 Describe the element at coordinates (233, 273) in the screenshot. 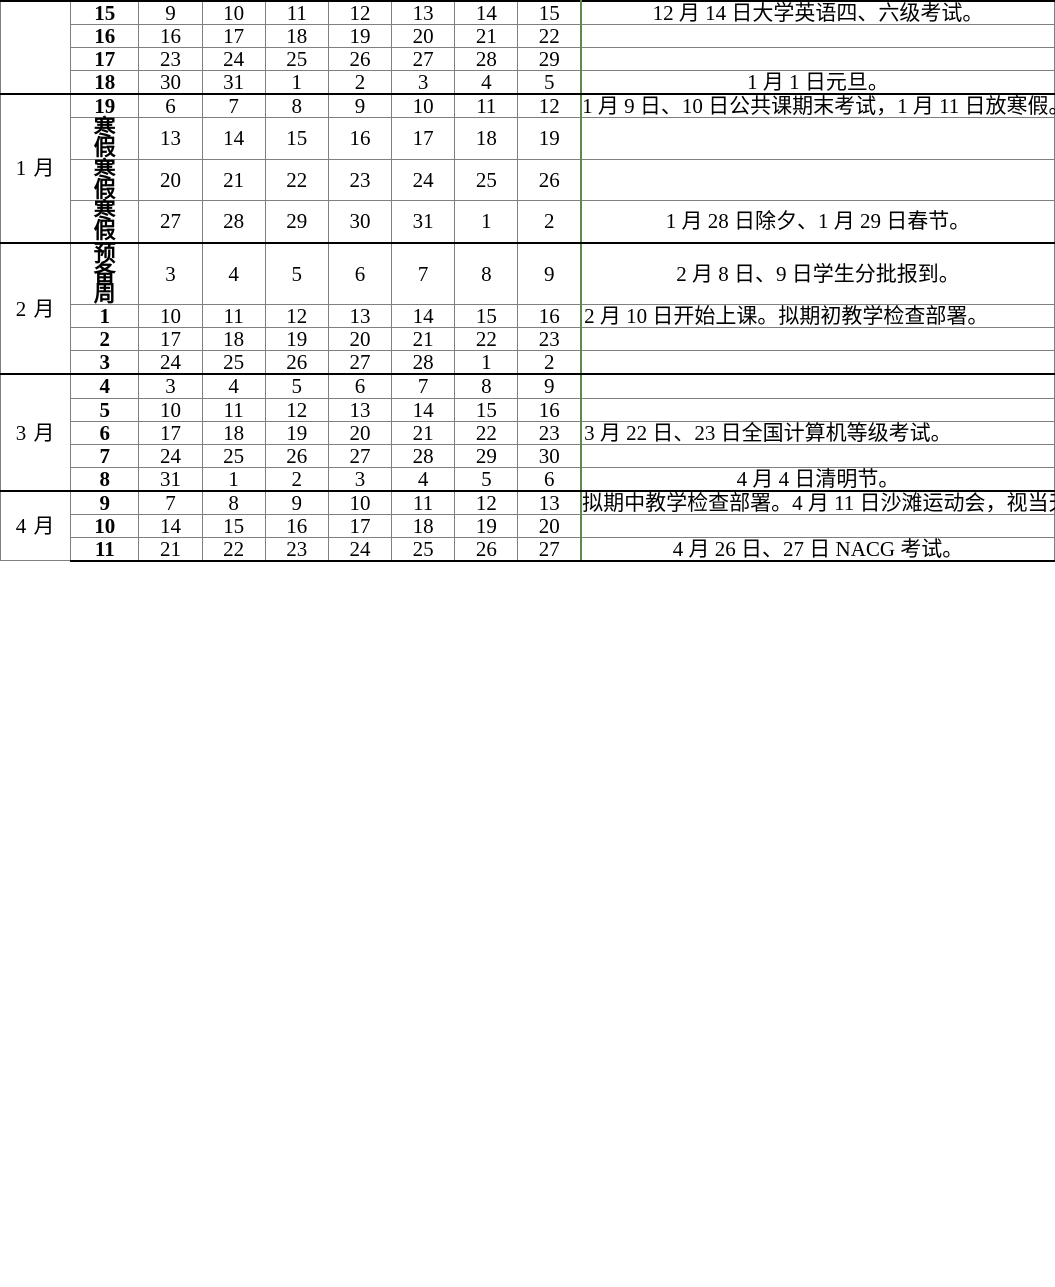

I see `day-cell: 4` at that location.